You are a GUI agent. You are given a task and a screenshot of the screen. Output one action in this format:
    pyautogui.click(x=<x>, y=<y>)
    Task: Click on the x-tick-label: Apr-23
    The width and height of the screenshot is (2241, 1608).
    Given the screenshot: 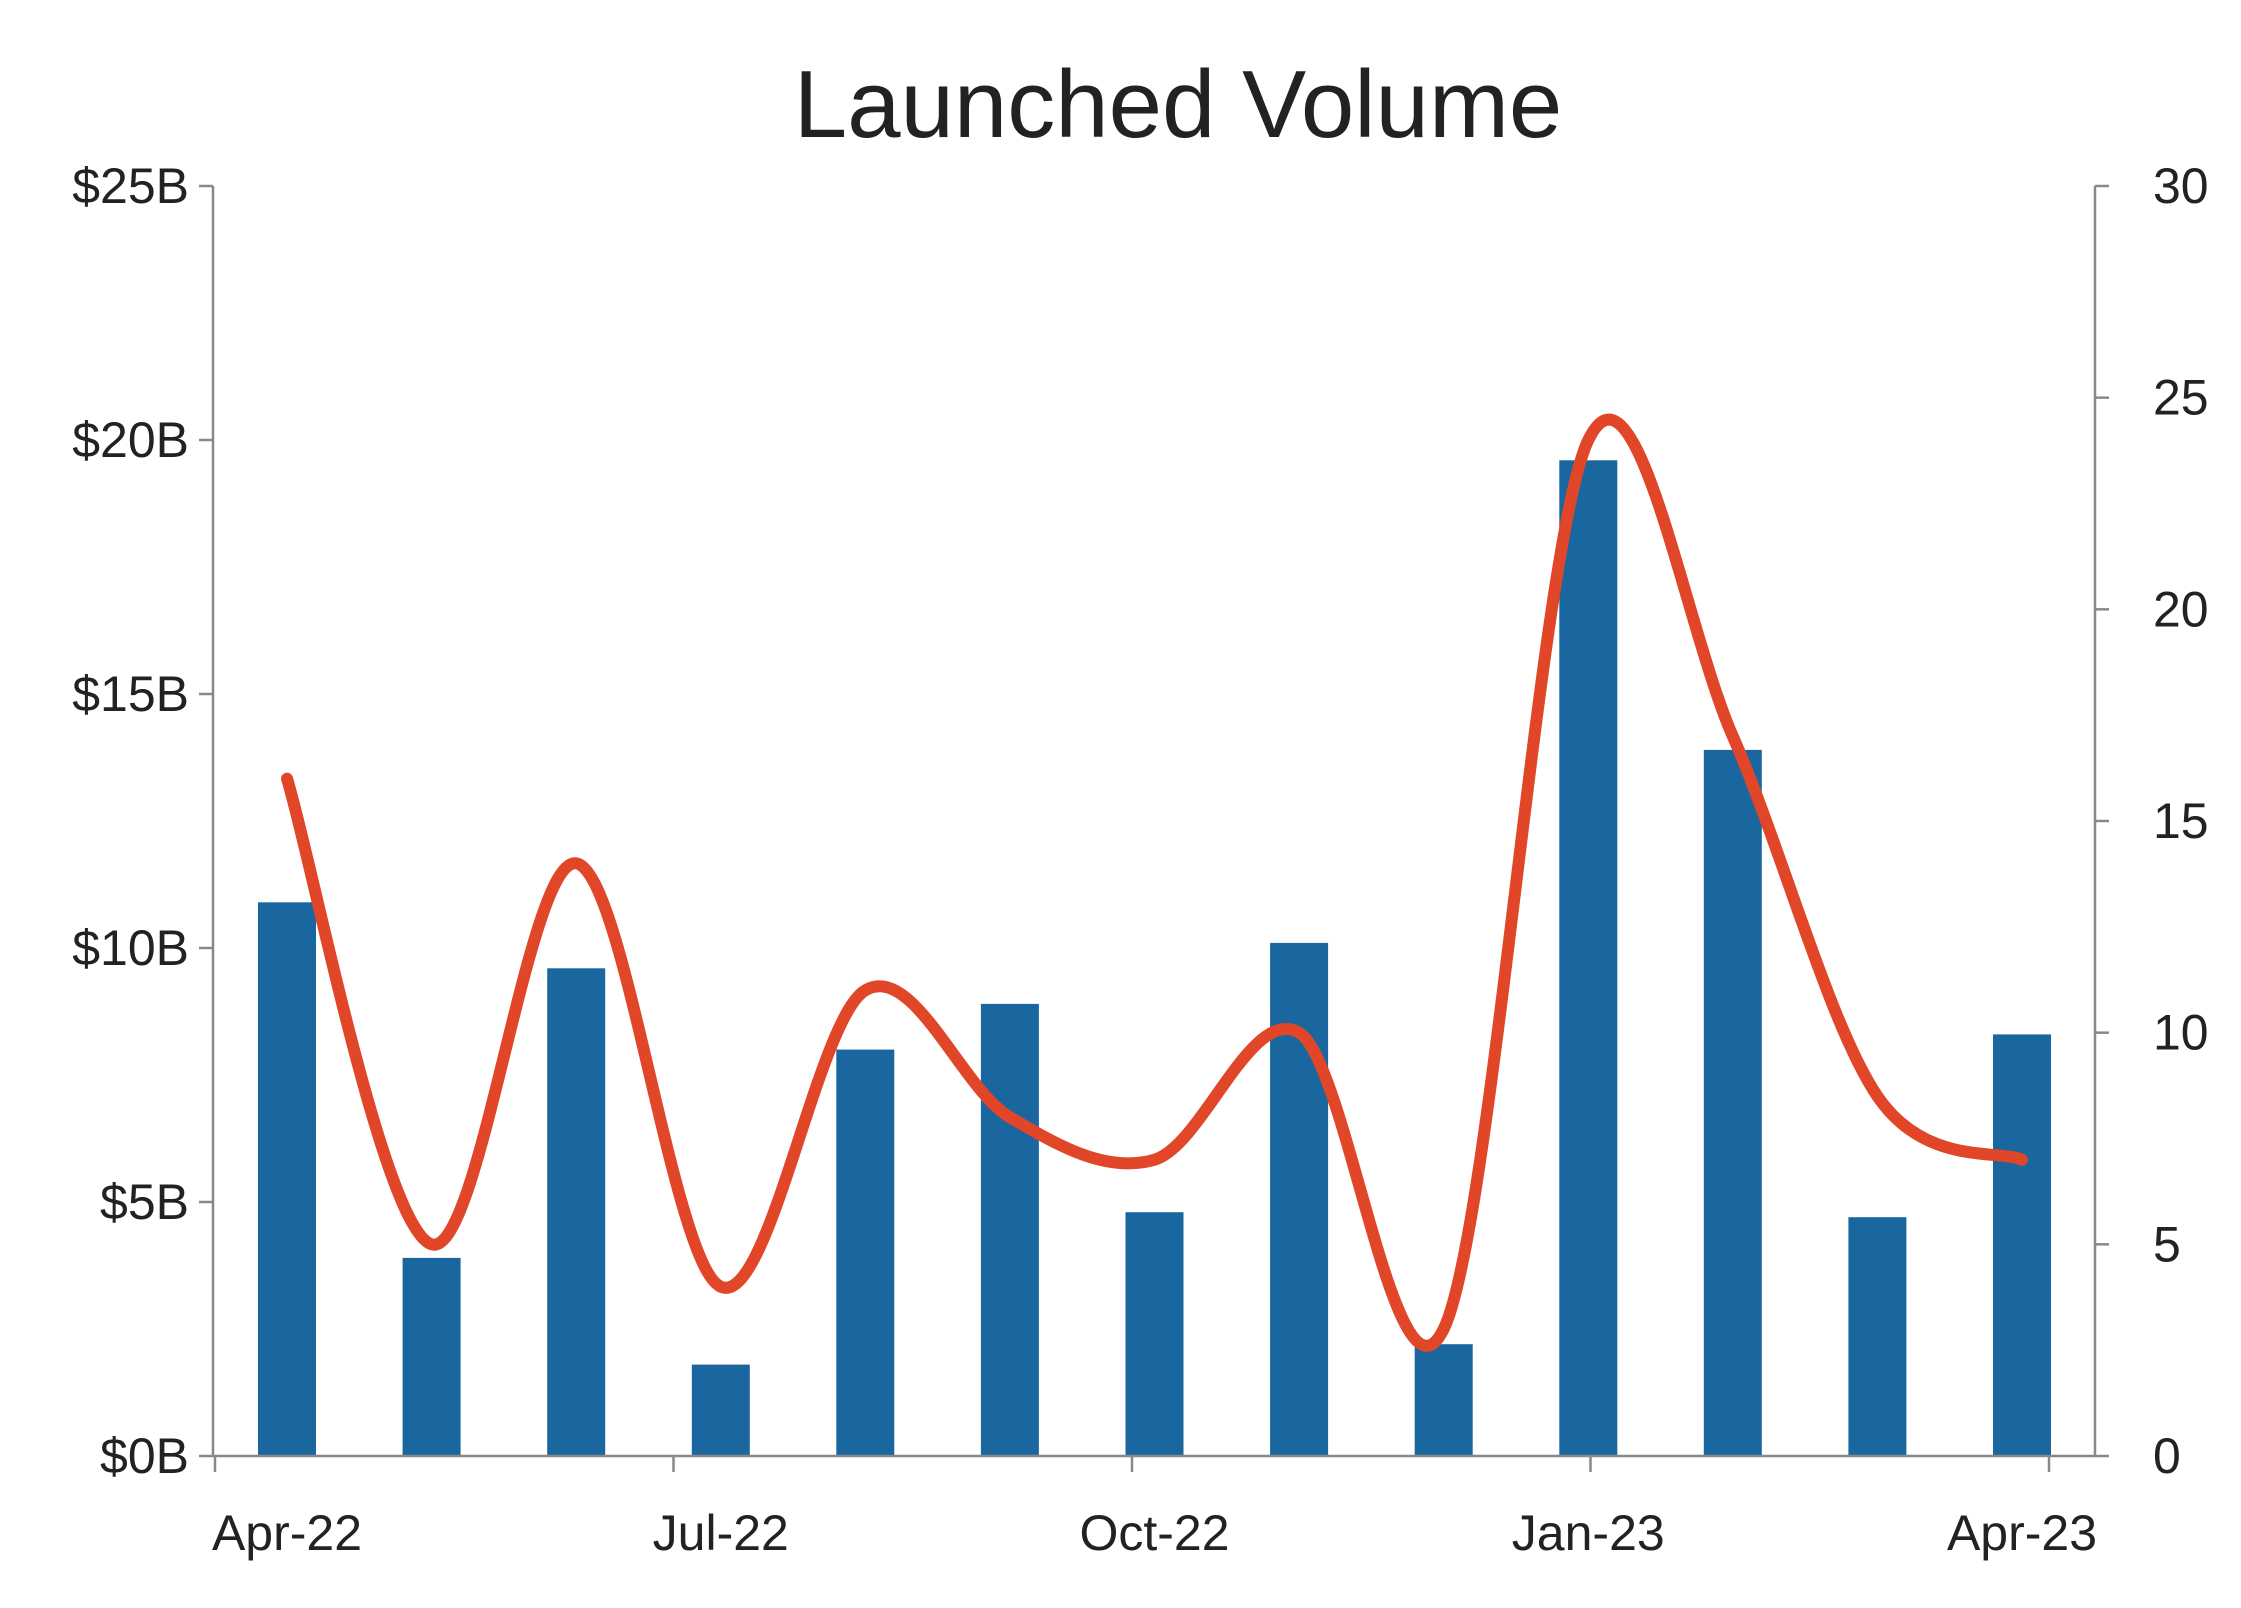 What is the action you would take?
    pyautogui.click(x=2022, y=1533)
    